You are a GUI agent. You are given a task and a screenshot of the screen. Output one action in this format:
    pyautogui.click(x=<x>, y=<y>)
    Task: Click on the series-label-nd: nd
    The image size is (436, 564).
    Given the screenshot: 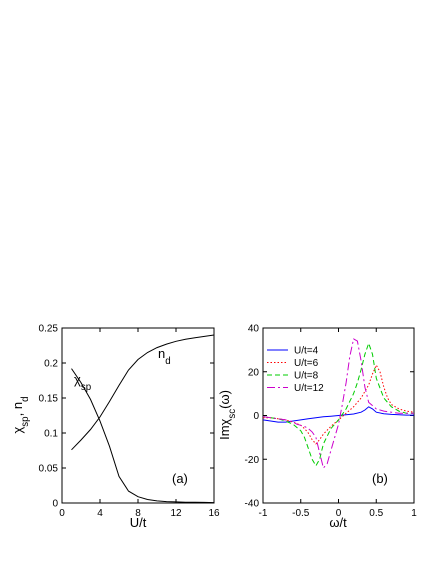 What is the action you would take?
    pyautogui.click(x=164, y=356)
    